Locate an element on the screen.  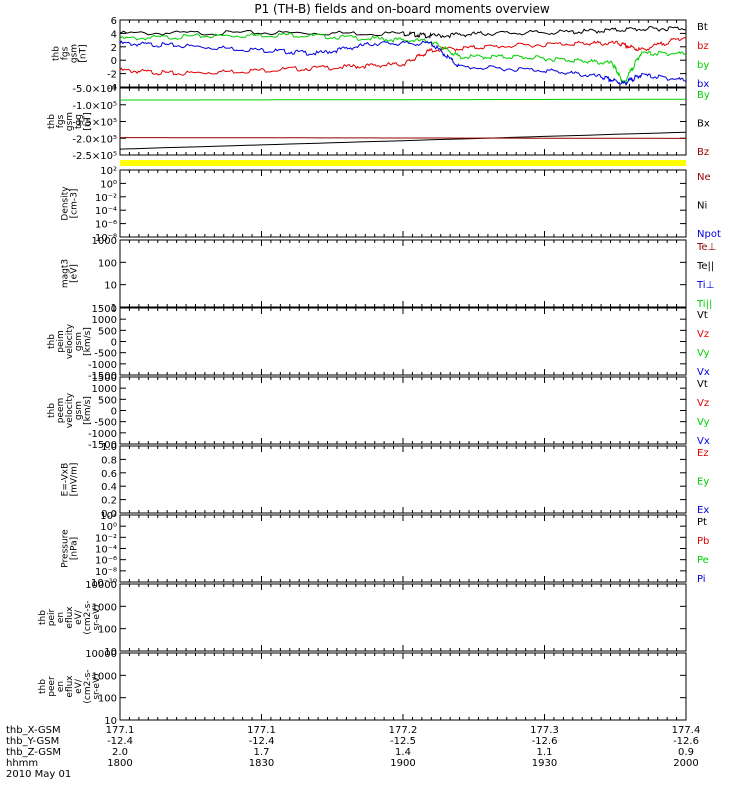
legend-item: Te⊥ is located at coordinates (706, 247).